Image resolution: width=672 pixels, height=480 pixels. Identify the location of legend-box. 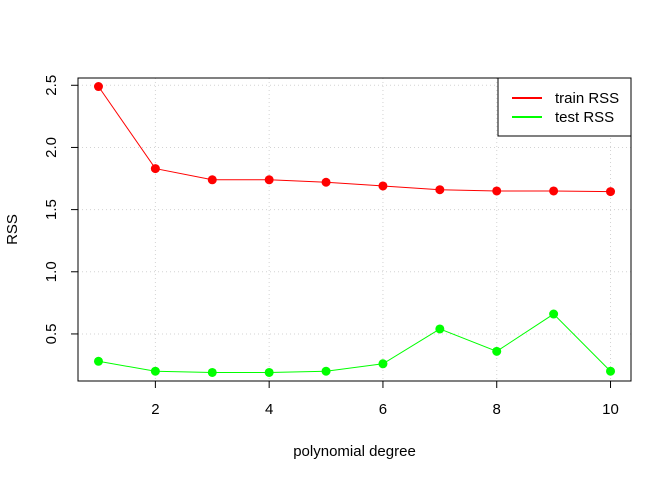
(564, 107).